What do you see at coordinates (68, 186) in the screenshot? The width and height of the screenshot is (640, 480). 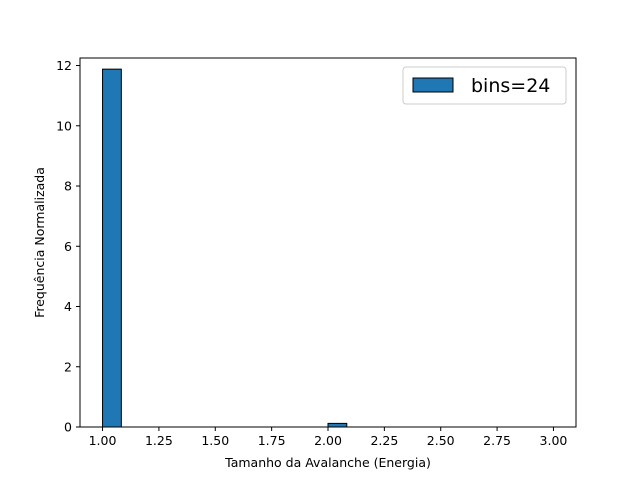 I see `y-tick-label: 8` at bounding box center [68, 186].